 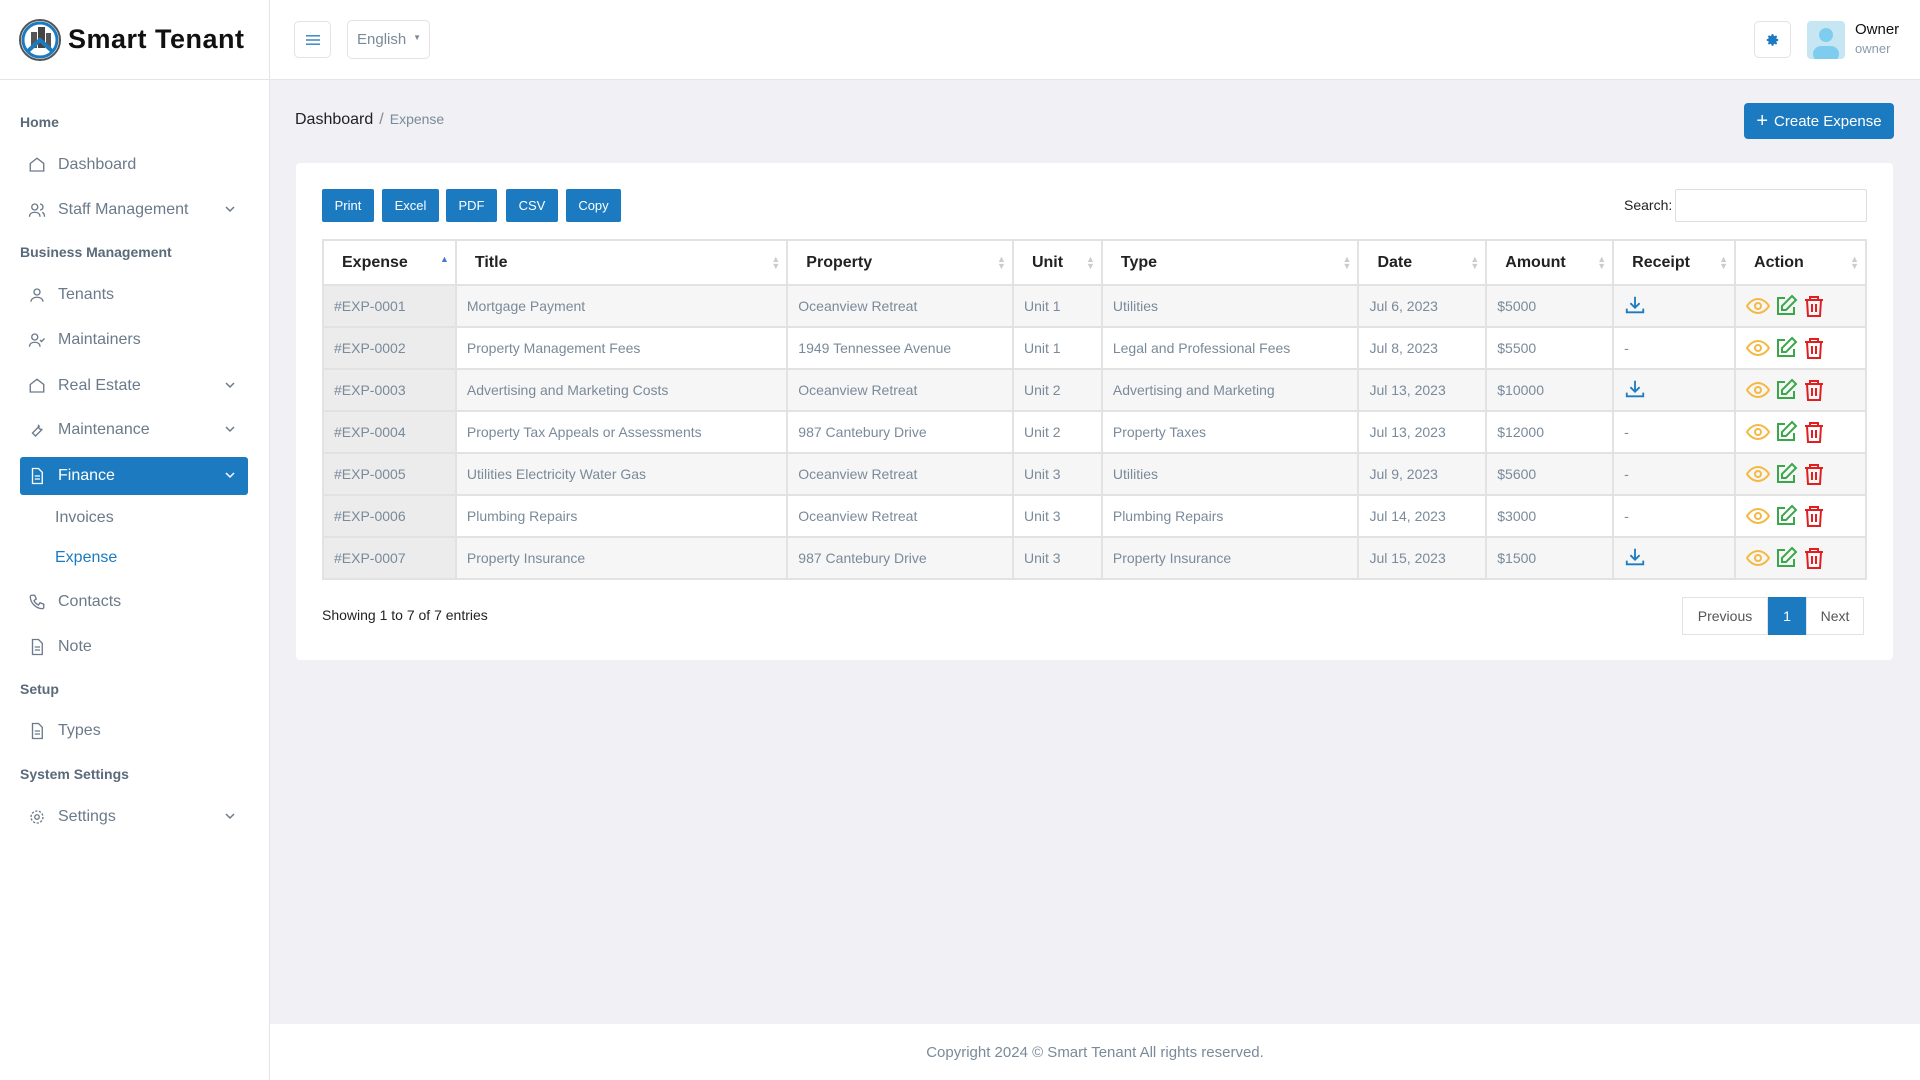 What do you see at coordinates (134, 40) in the screenshot?
I see `logo: Smart Tenant` at bounding box center [134, 40].